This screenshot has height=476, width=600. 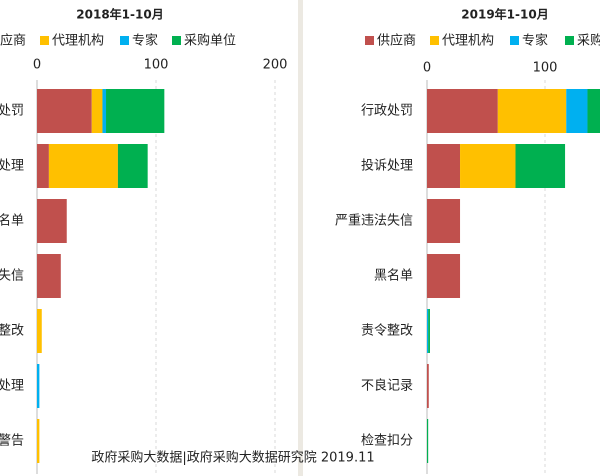 What do you see at coordinates (387, 441) in the screenshot?
I see `category-label: 检查扣分` at bounding box center [387, 441].